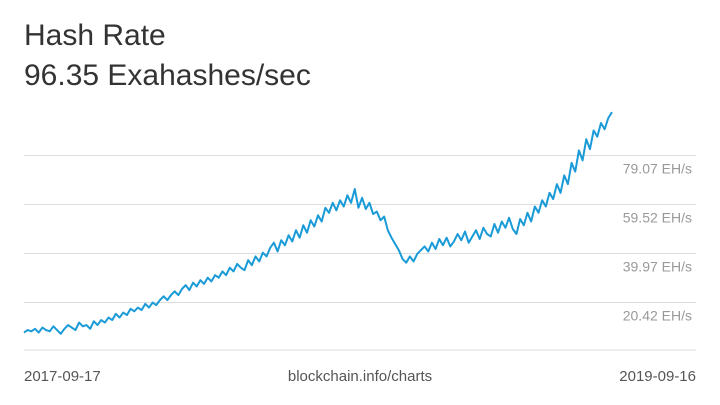 Image resolution: width=720 pixels, height=405 pixels. I want to click on y-tick-label: 59.52 EH/s, so click(657, 218).